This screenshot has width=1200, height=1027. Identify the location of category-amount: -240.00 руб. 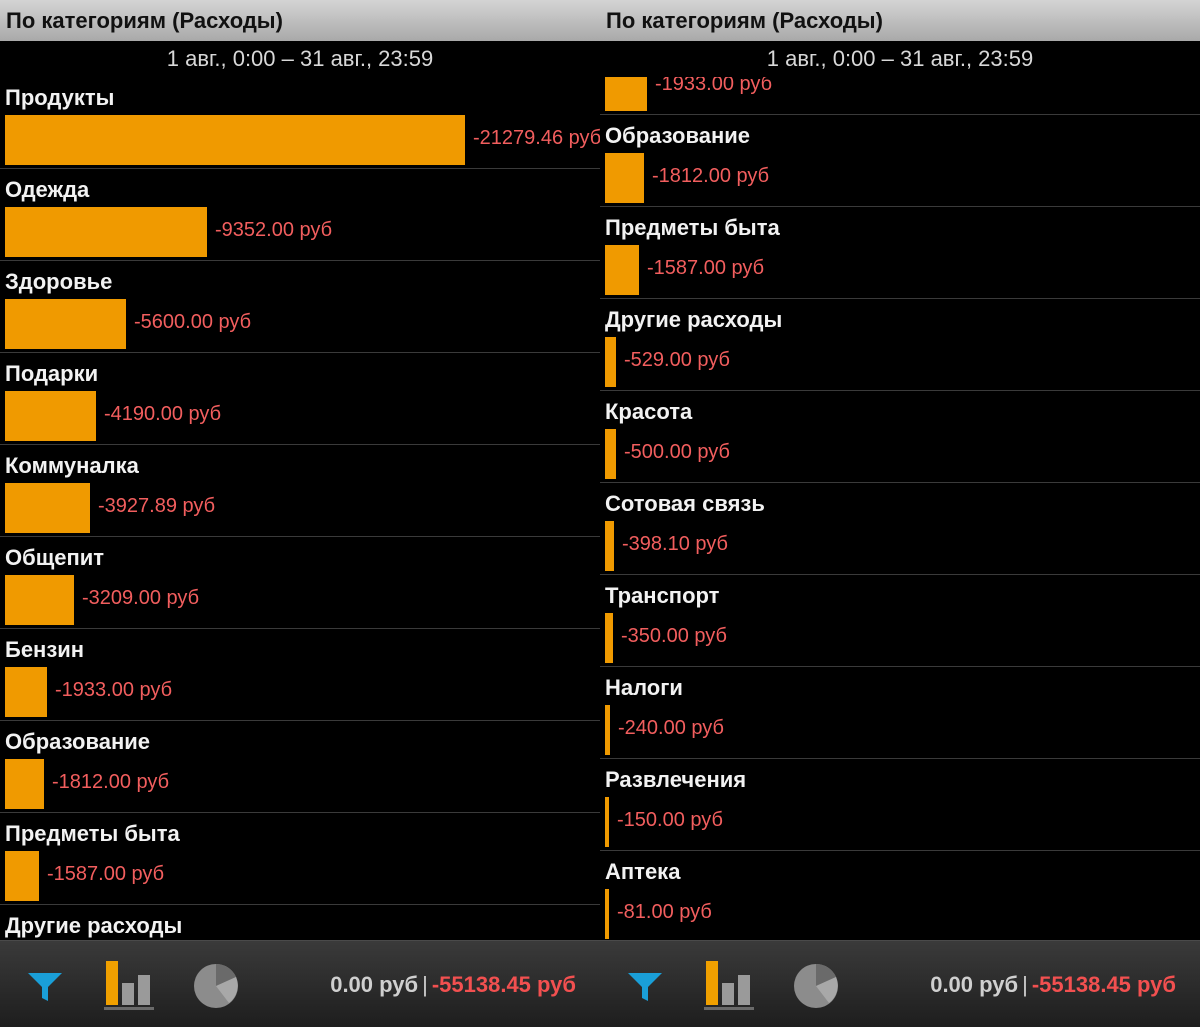
(671, 728).